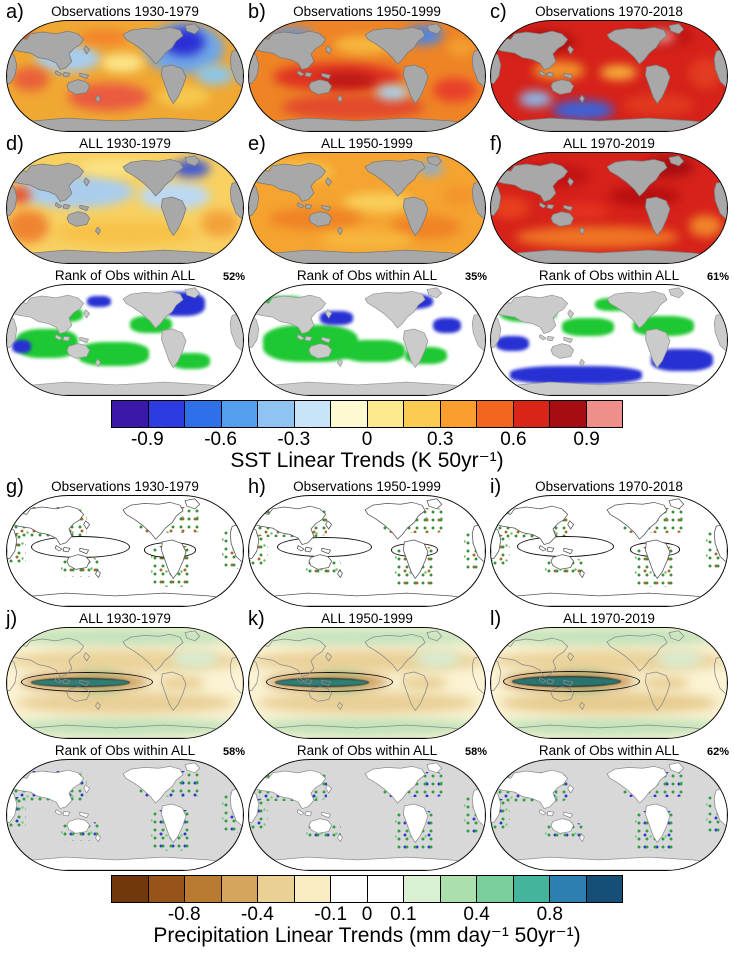  I want to click on panel-title: ALL 1930-1979, so click(125, 143).